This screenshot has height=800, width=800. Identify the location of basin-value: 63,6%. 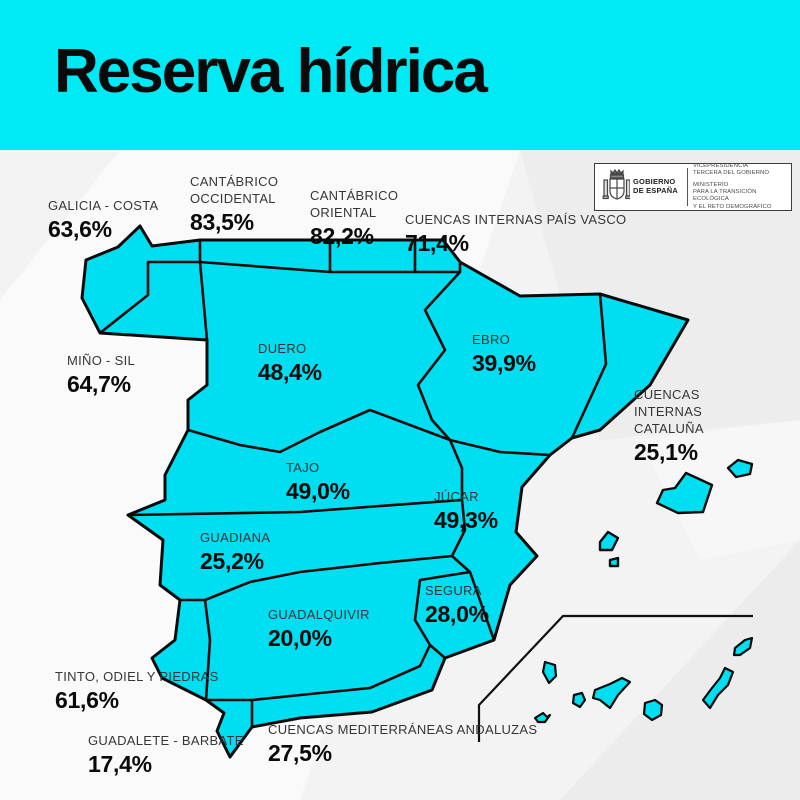
(80, 228).